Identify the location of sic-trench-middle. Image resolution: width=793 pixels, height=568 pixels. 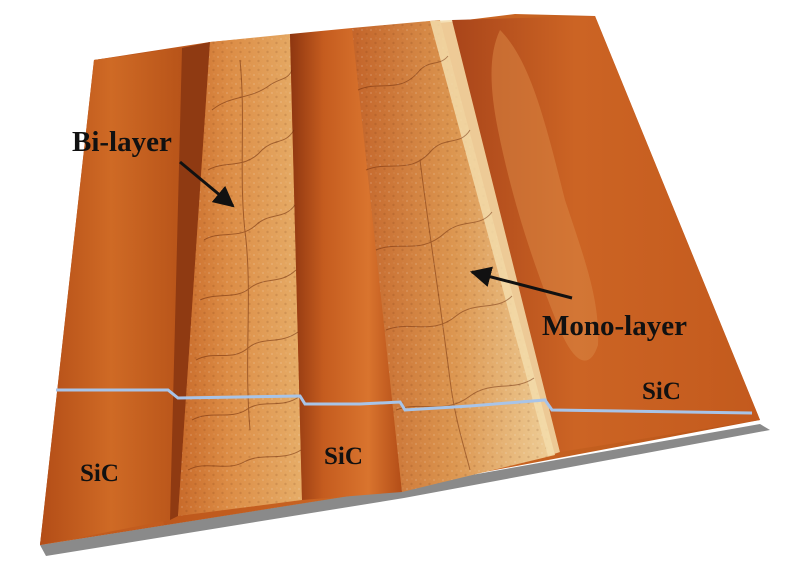
(346, 264).